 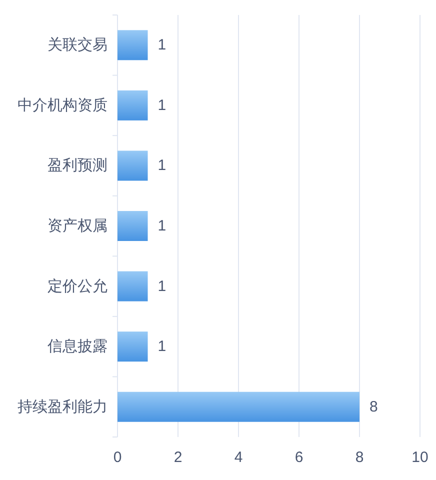 What do you see at coordinates (359, 457) in the screenshot?
I see `x-tick-label: 8` at bounding box center [359, 457].